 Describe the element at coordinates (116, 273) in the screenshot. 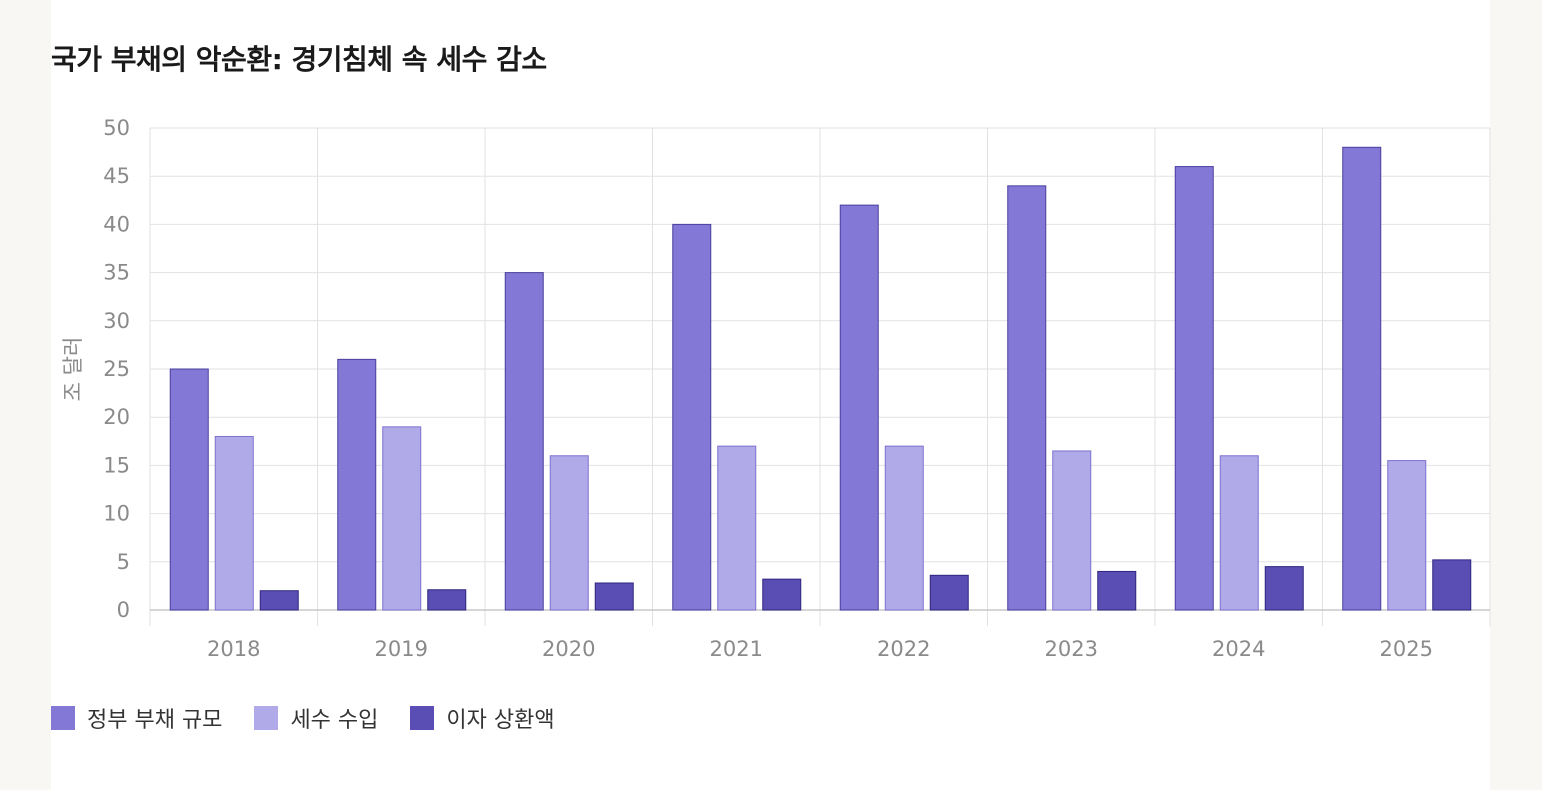

I see `y-tick-label: 35` at that location.